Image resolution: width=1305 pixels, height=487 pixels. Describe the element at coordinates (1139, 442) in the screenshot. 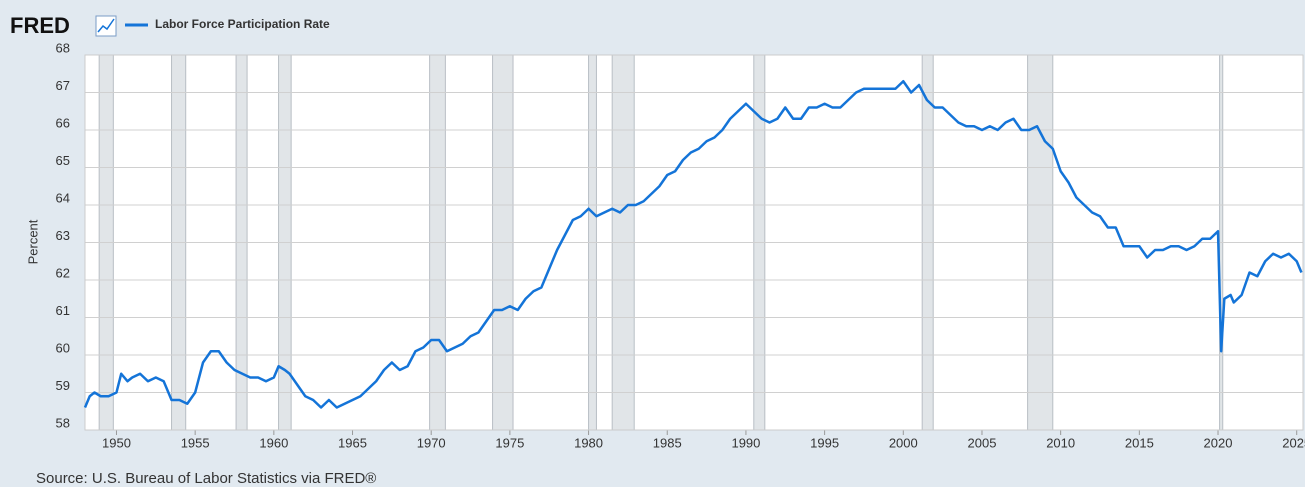

I see `x-tick-label: 2015` at that location.